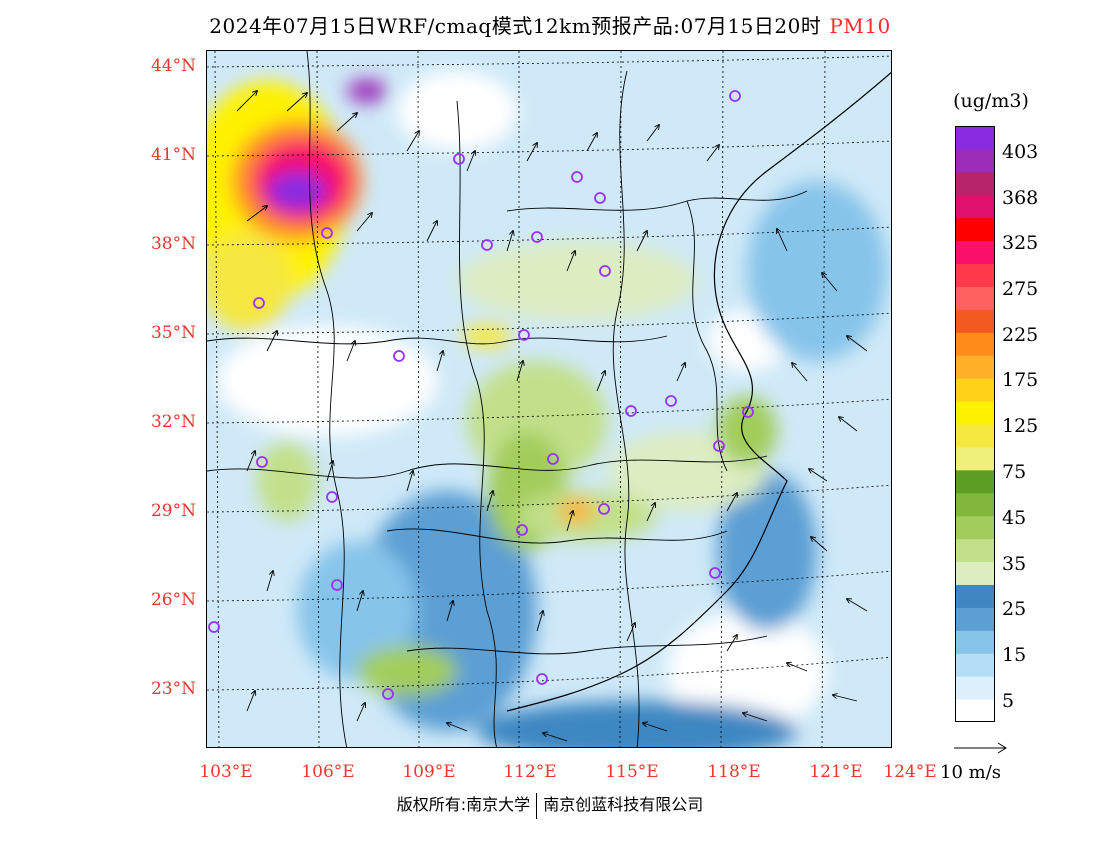 This screenshot has width=1100, height=850. What do you see at coordinates (1014, 564) in the screenshot?
I see `colorbar-label-35: 35` at bounding box center [1014, 564].